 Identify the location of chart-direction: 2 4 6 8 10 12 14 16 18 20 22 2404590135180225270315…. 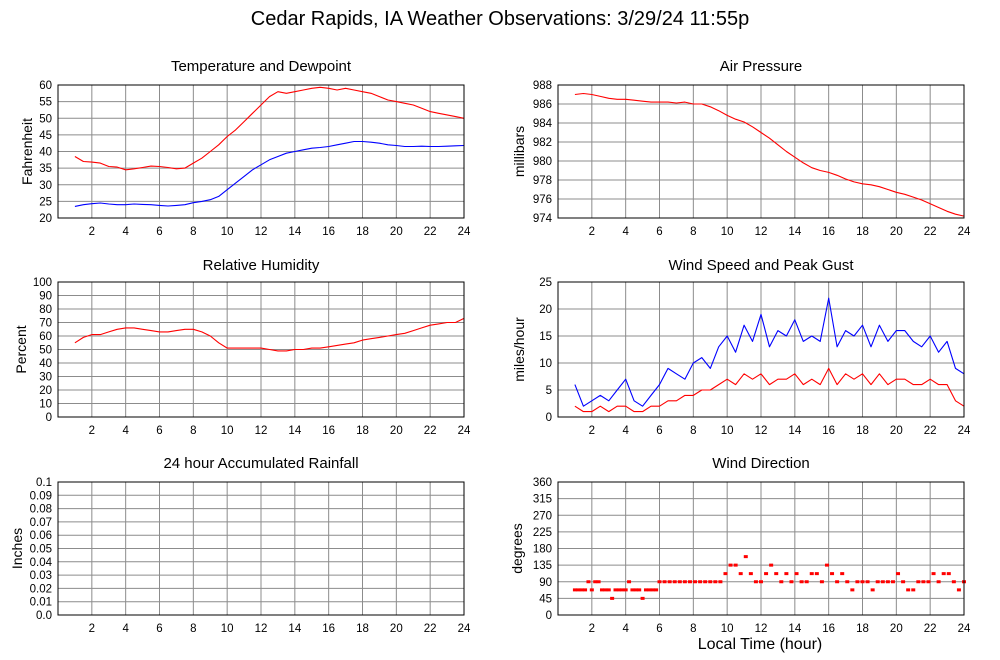
(740, 545).